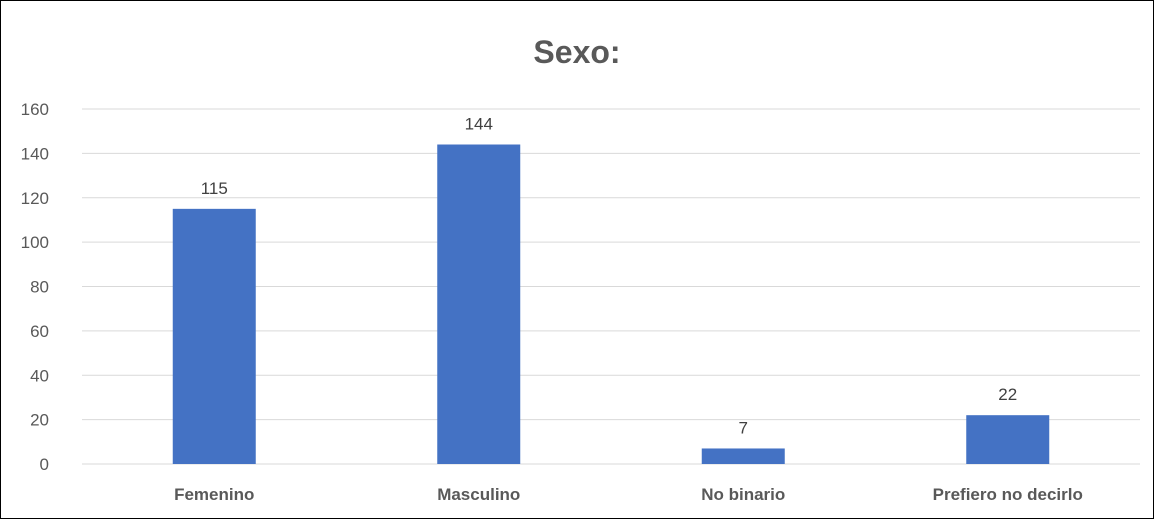  I want to click on data-label: 22, so click(1007, 394).